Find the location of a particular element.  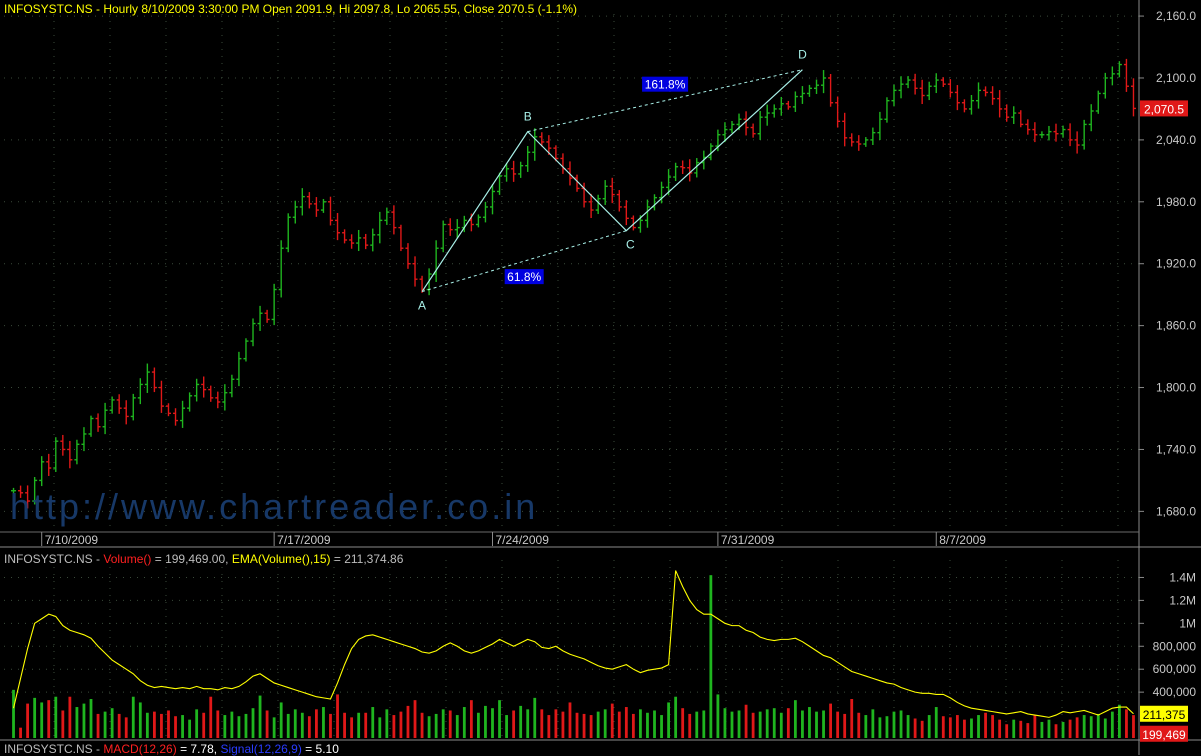

ratio-label: 61.8% is located at coordinates (524, 277).